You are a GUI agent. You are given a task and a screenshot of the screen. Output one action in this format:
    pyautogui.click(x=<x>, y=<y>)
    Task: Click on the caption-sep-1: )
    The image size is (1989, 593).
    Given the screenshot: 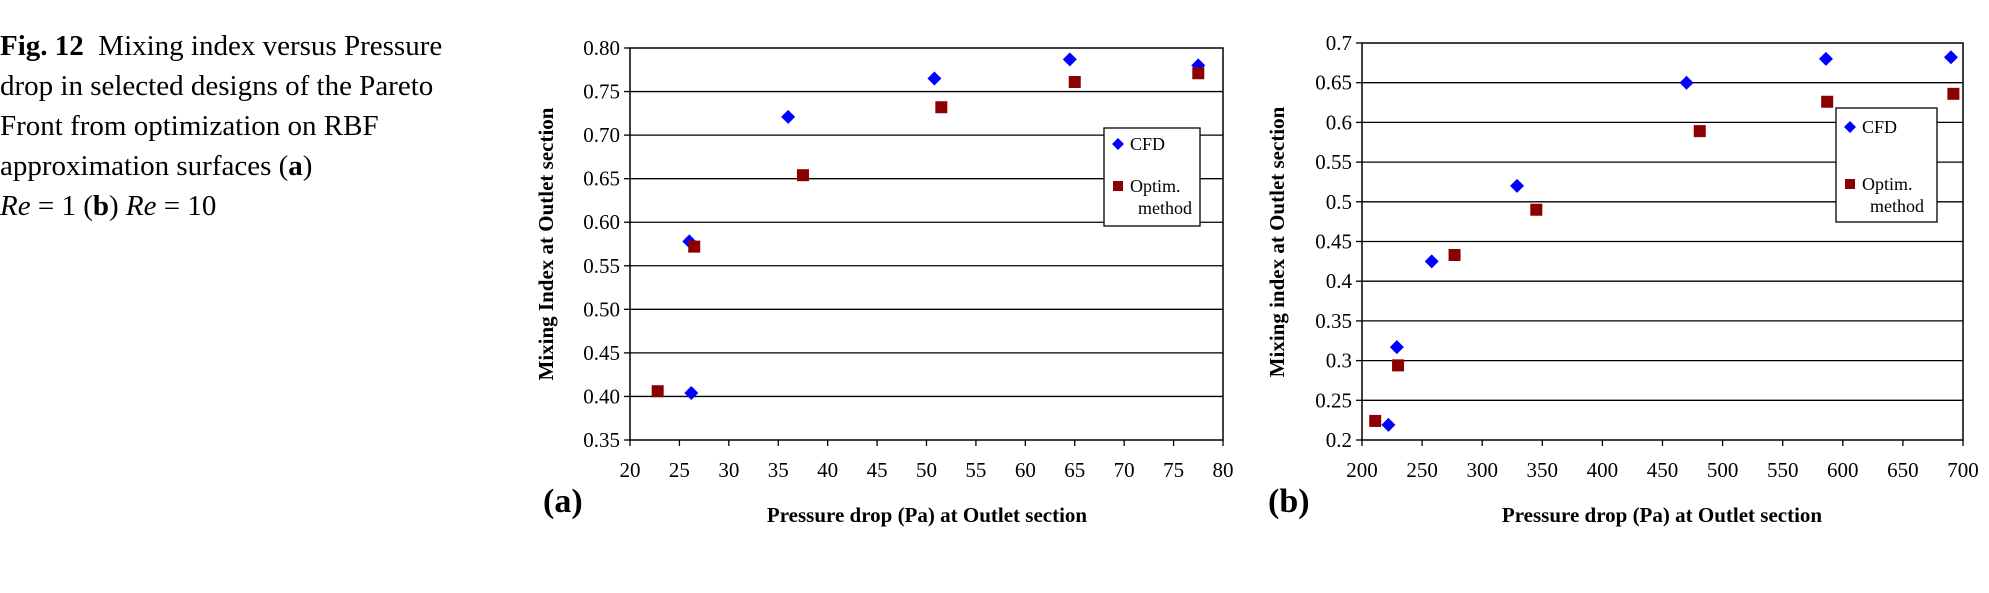 What is the action you would take?
    pyautogui.click(x=307, y=166)
    